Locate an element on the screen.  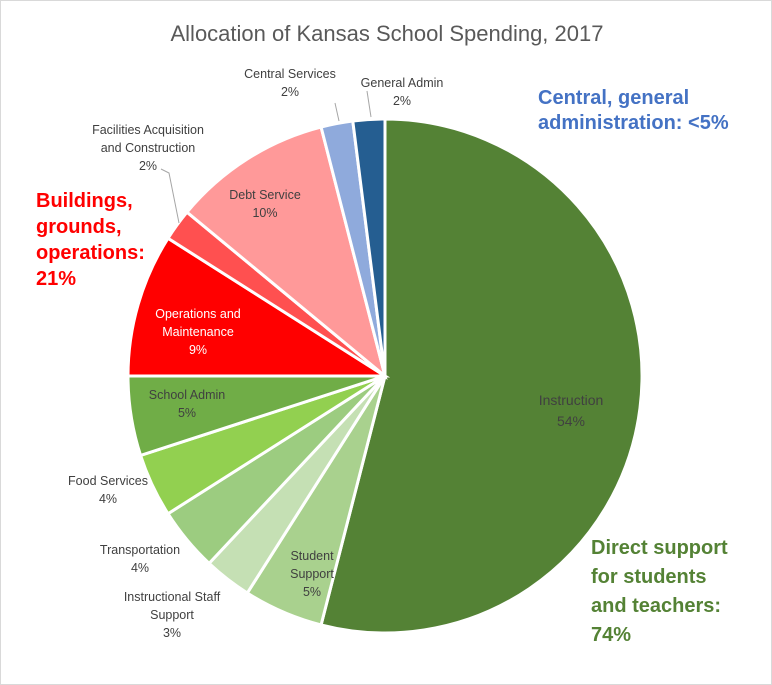
label-facilities-acquisition-and-construction: Facilities Acquisition and Construction 2% is located at coordinates (148, 148).